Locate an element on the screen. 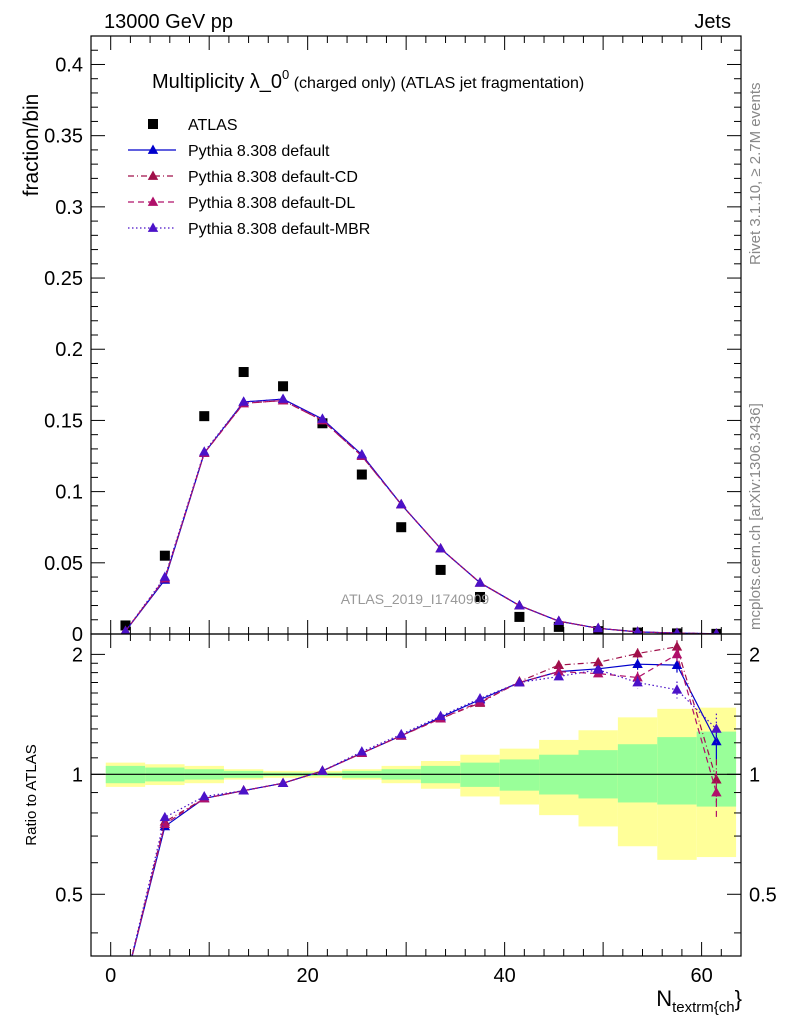  main-y-tick-label: 0.3 is located at coordinates (69, 208).